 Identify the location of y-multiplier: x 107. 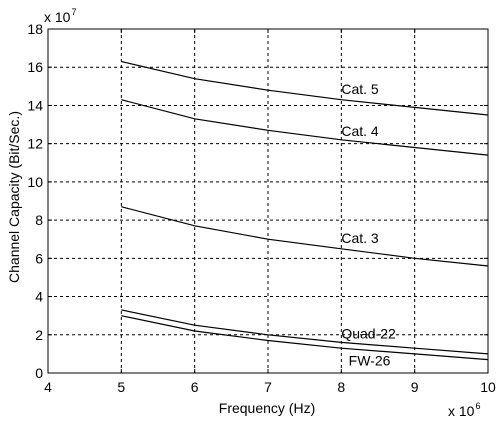
(60, 16).